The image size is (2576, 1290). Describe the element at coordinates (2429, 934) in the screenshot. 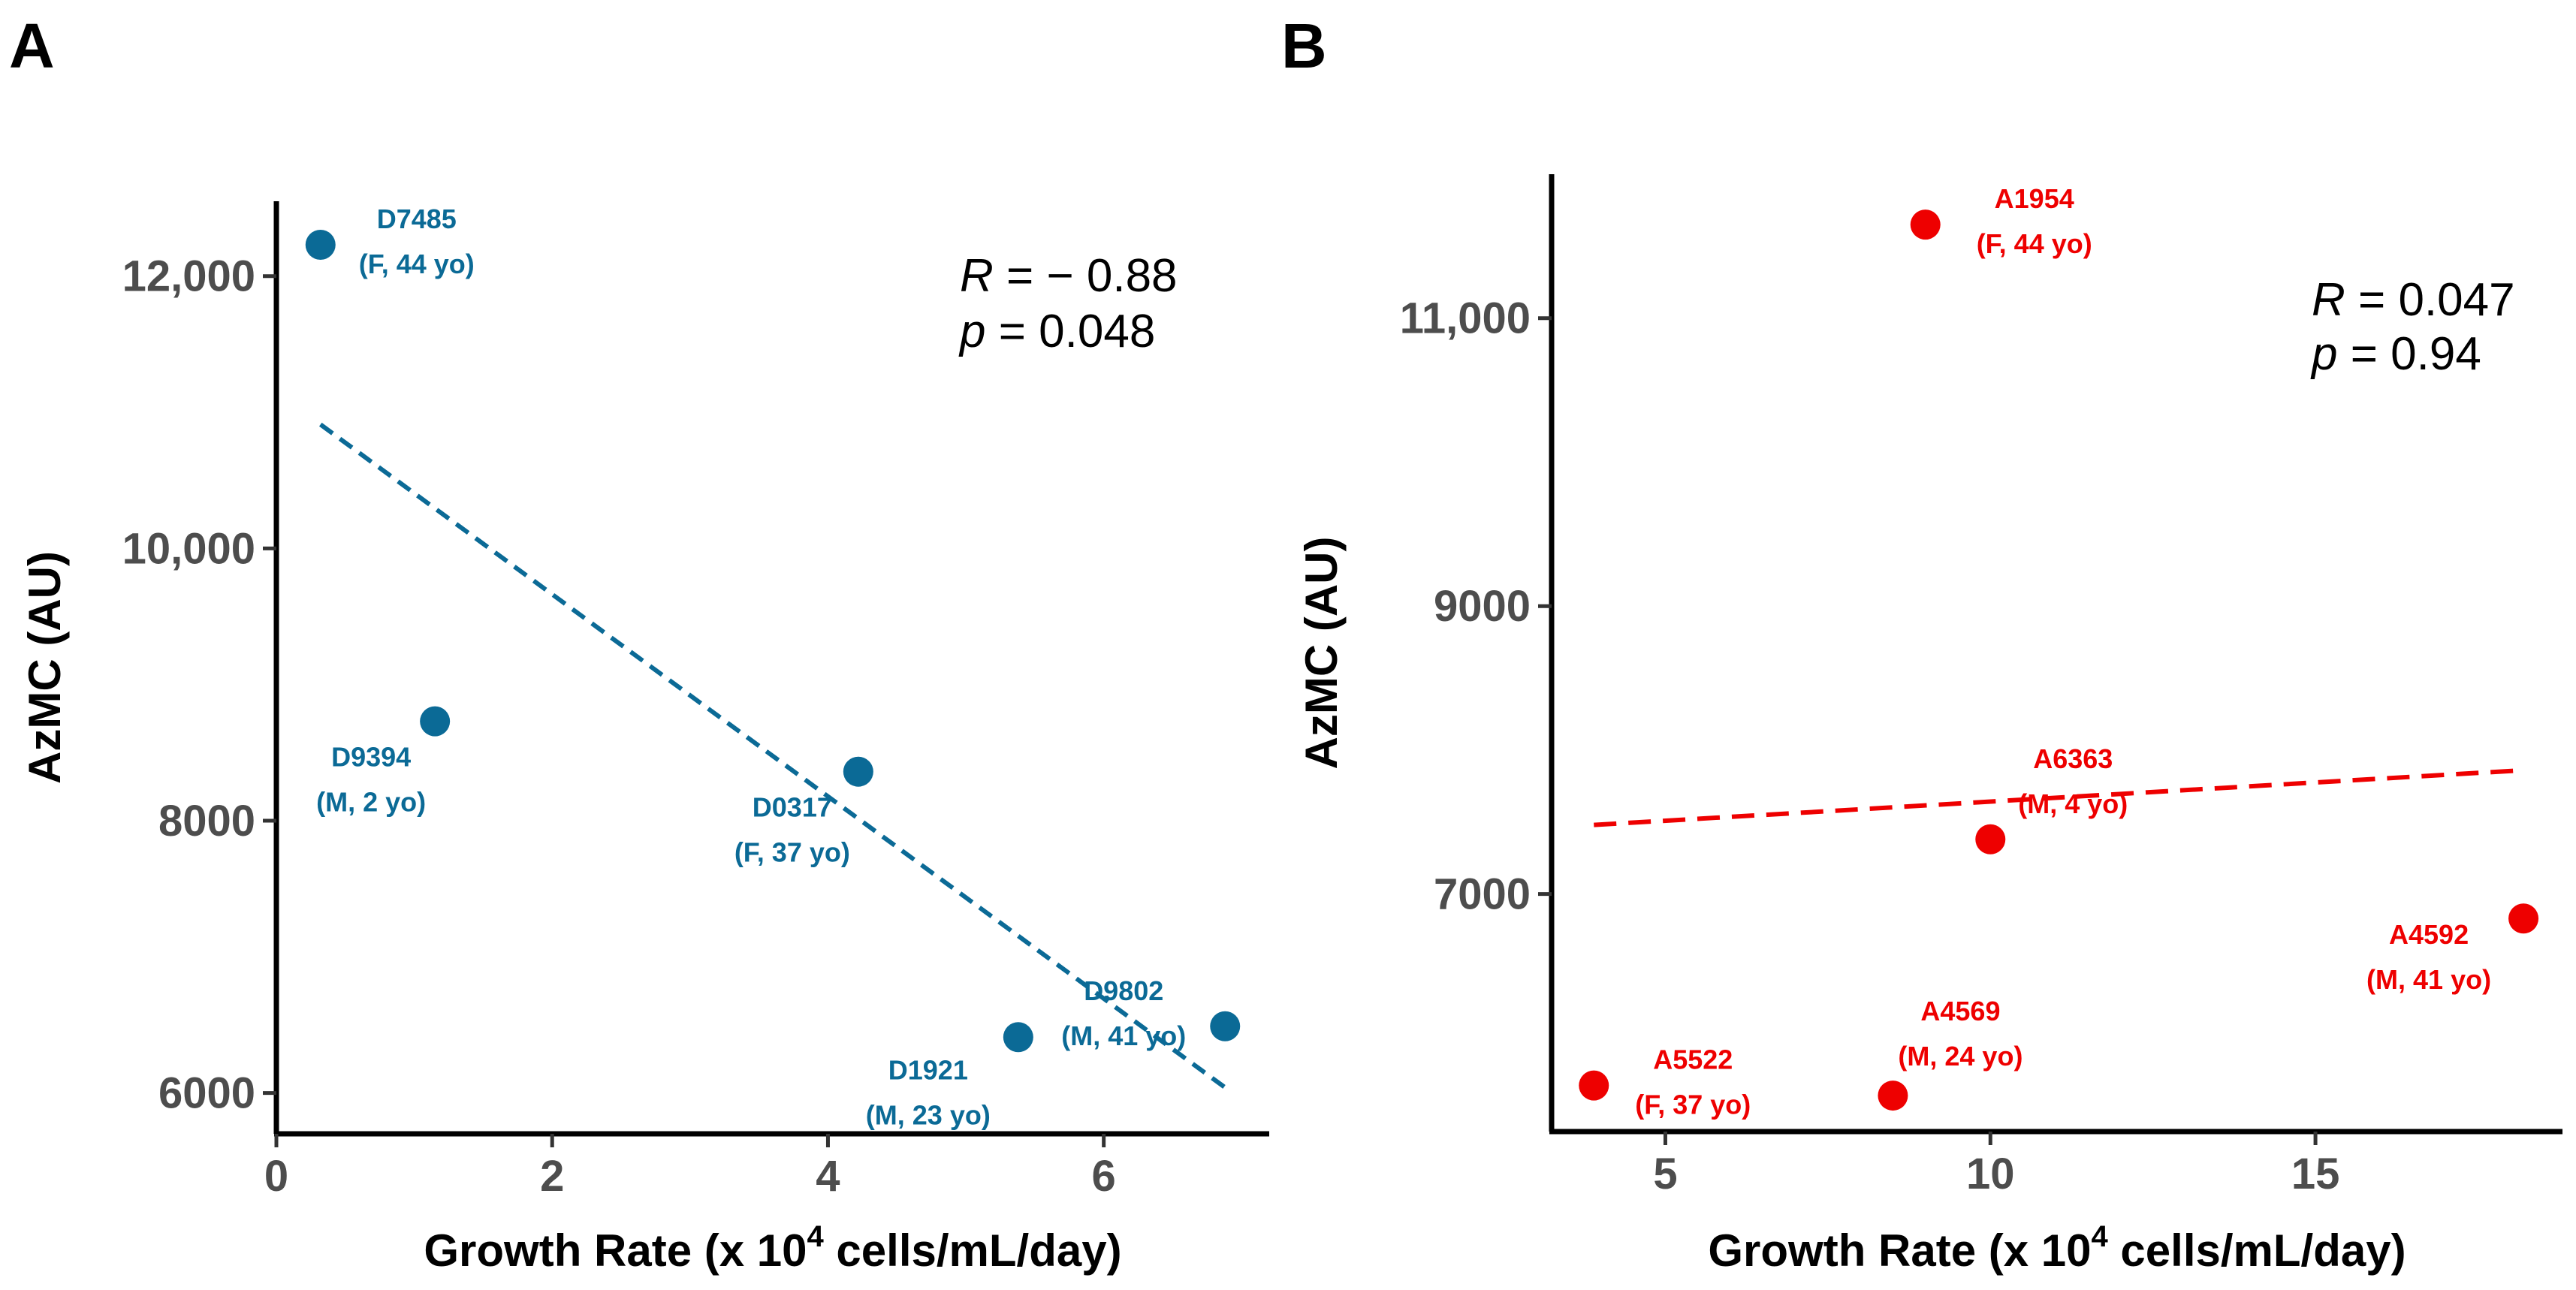

I see `point-label-id: A4592` at that location.